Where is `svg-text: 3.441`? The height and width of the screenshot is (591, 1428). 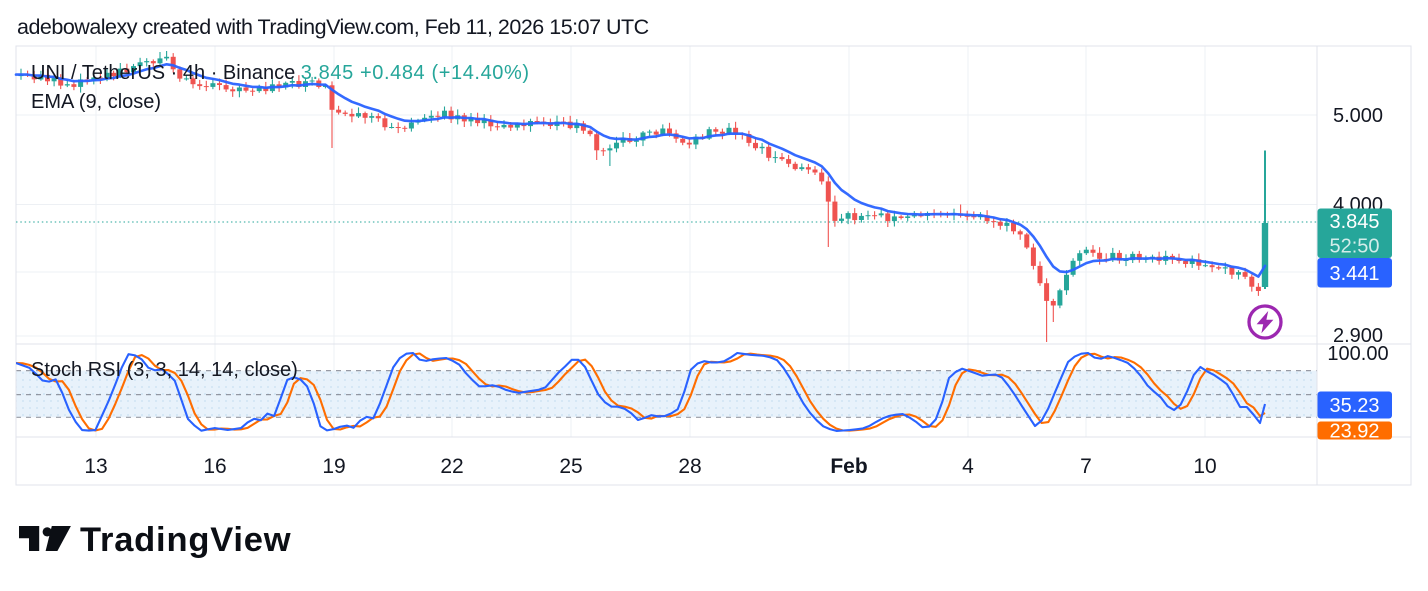
svg-text: 3.441 is located at coordinates (1354, 274).